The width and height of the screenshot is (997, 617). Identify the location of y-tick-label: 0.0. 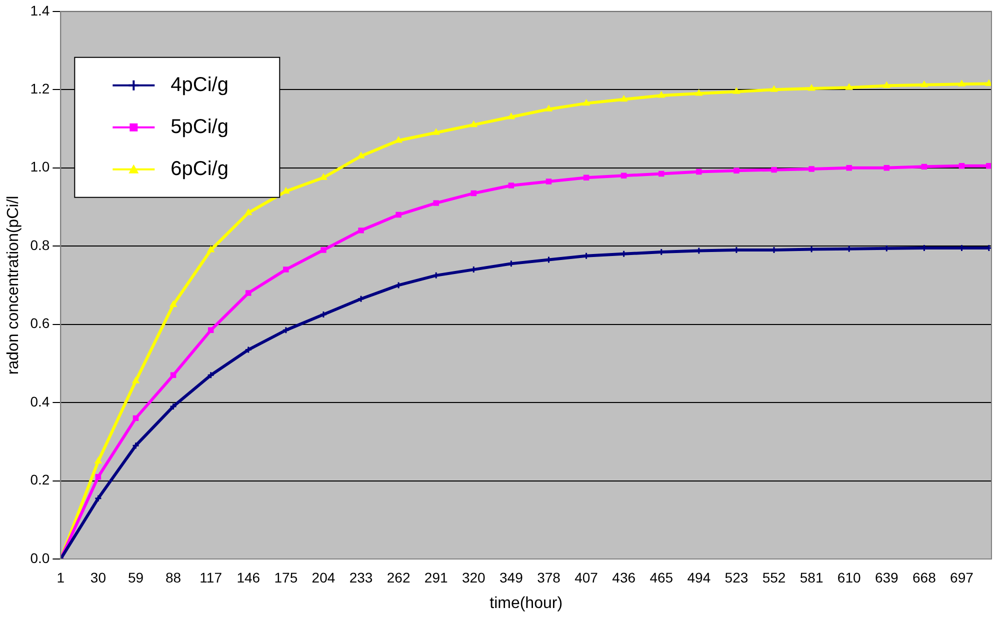
(40, 558).